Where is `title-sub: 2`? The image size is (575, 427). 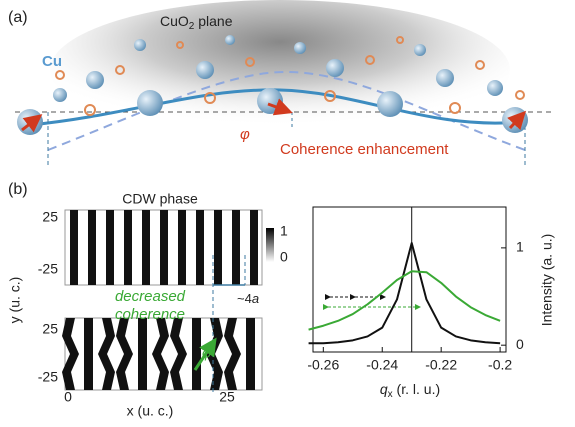
title-sub: 2 is located at coordinates (192, 26).